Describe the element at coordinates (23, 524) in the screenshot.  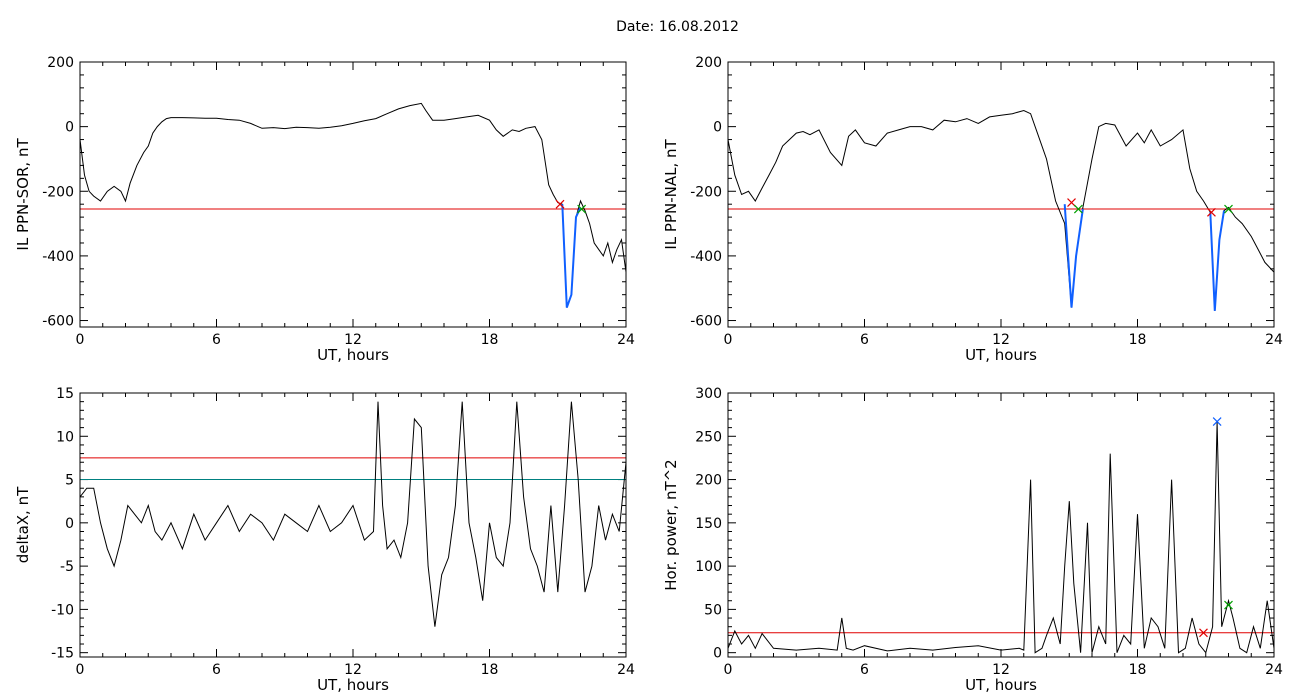
I see `y-axis-label: deltaX, nT` at that location.